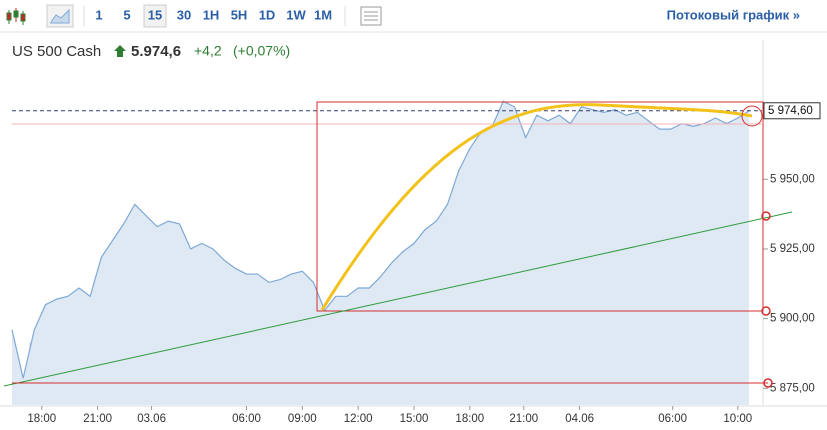  What do you see at coordinates (414, 419) in the screenshot?
I see `x-tick-label: 15:00` at bounding box center [414, 419].